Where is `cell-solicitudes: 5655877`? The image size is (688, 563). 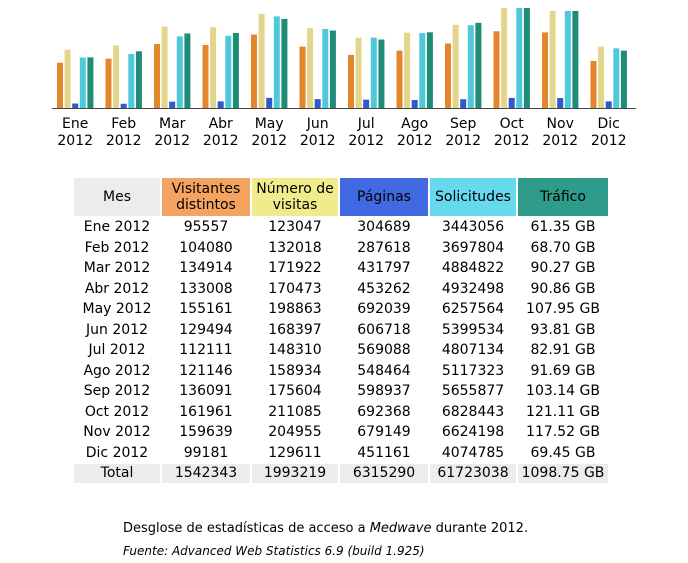
cell-solicitudes: 5655877 is located at coordinates (473, 391).